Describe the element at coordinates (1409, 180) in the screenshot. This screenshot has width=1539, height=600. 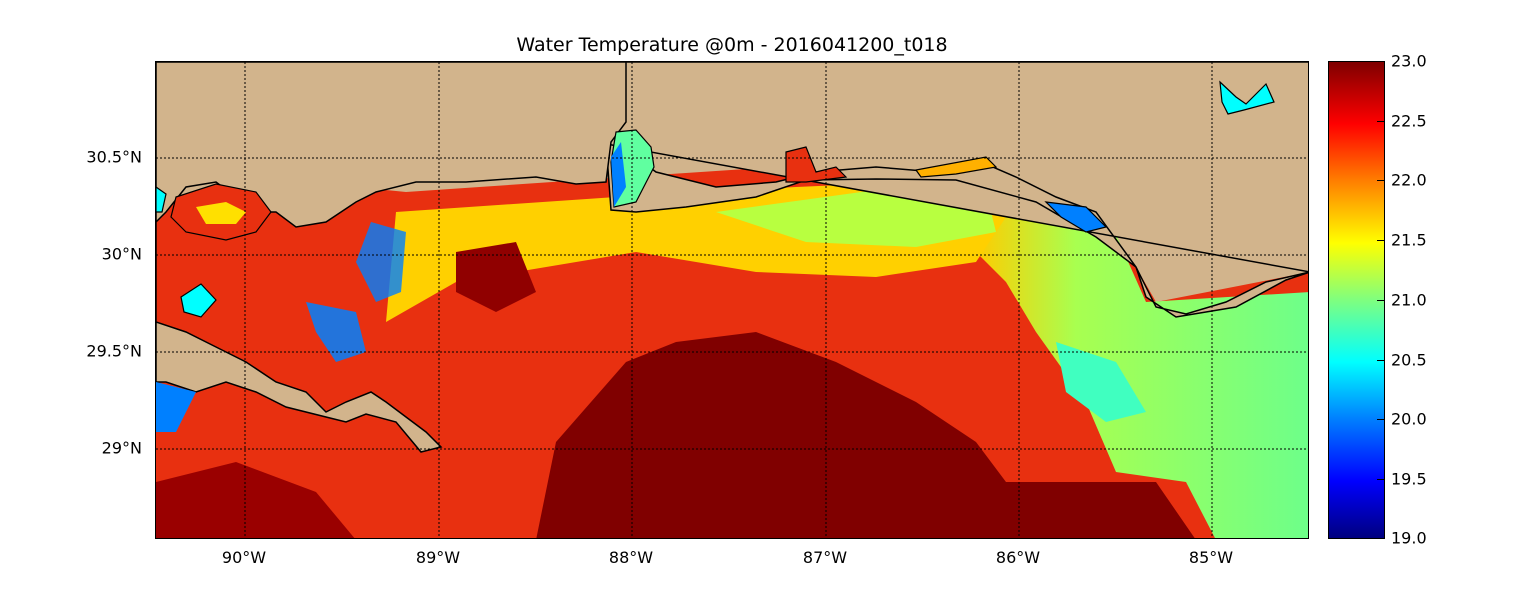
I see `colorbar-tick-label: 22.0` at that location.